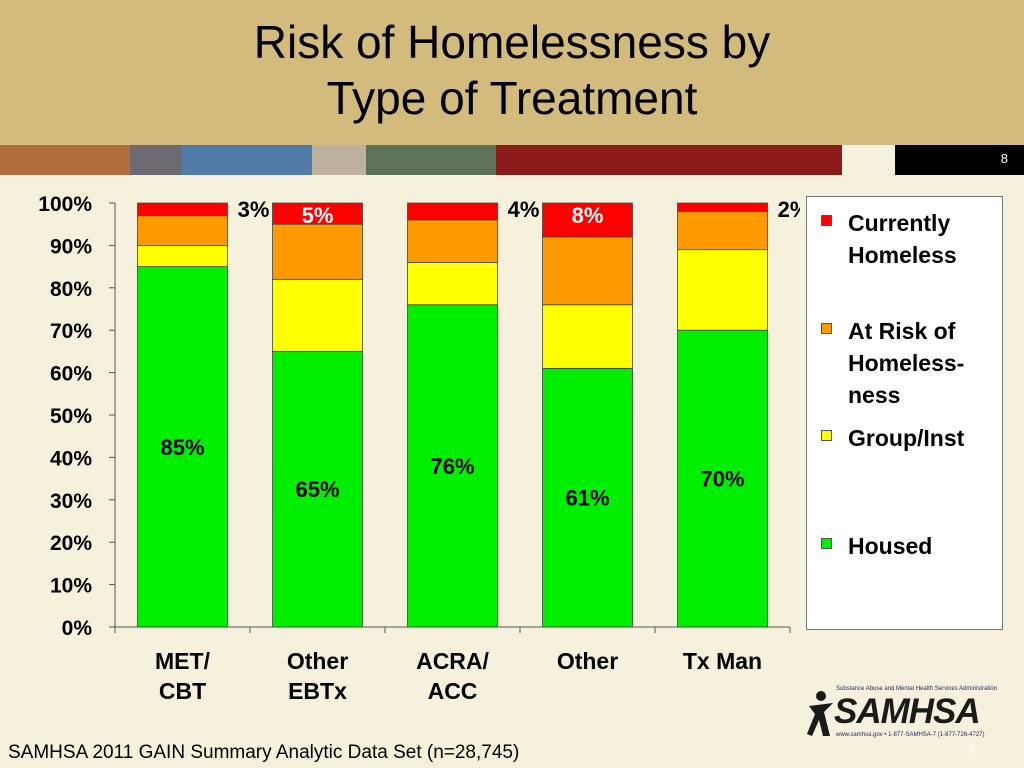 This screenshot has width=1024, height=768. Describe the element at coordinates (77, 628) in the screenshot. I see `y-tick-label: 0%` at that location.